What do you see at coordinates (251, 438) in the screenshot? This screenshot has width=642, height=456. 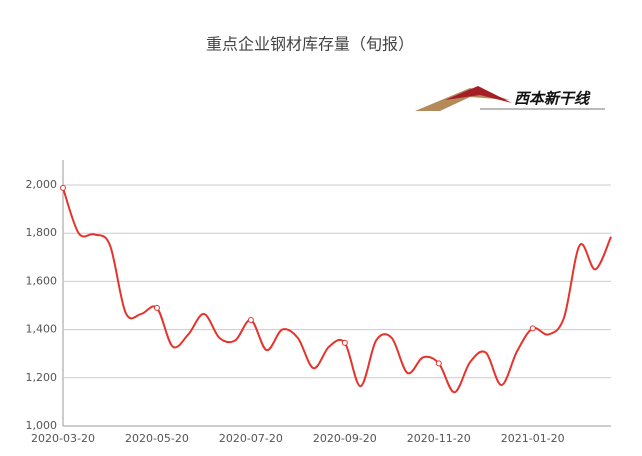 I see `x-tick-label: 2020-07-20` at bounding box center [251, 438].